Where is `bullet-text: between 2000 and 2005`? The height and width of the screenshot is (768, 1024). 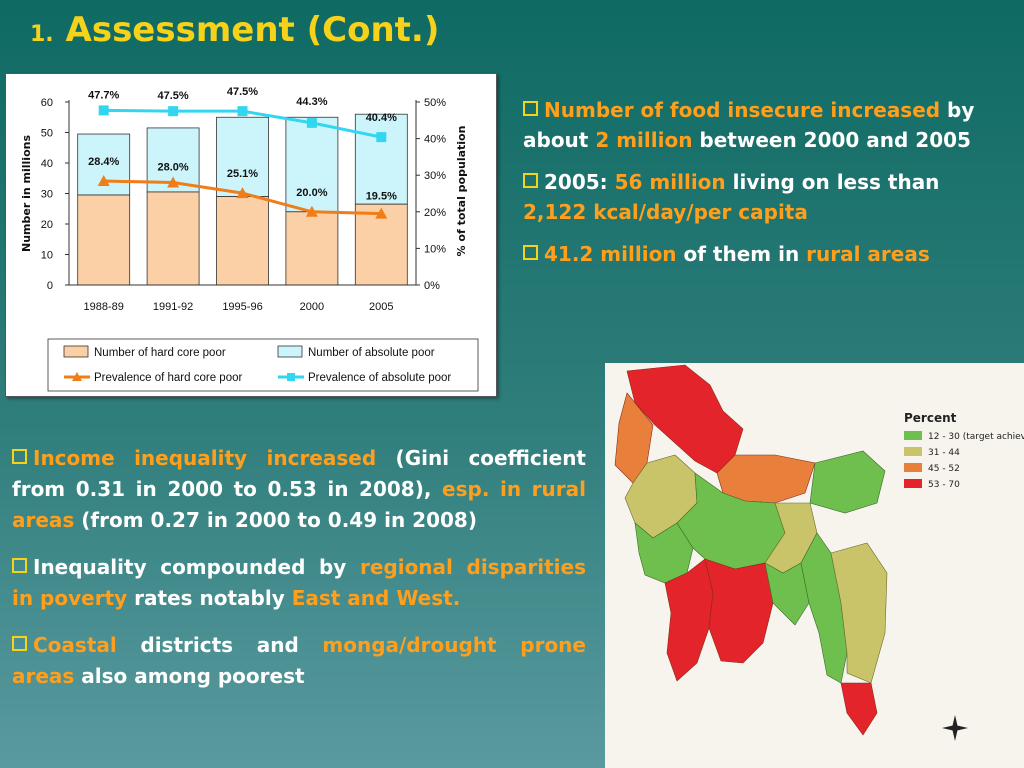
bullet-text: between 2000 and 2005 is located at coordinates (831, 140).